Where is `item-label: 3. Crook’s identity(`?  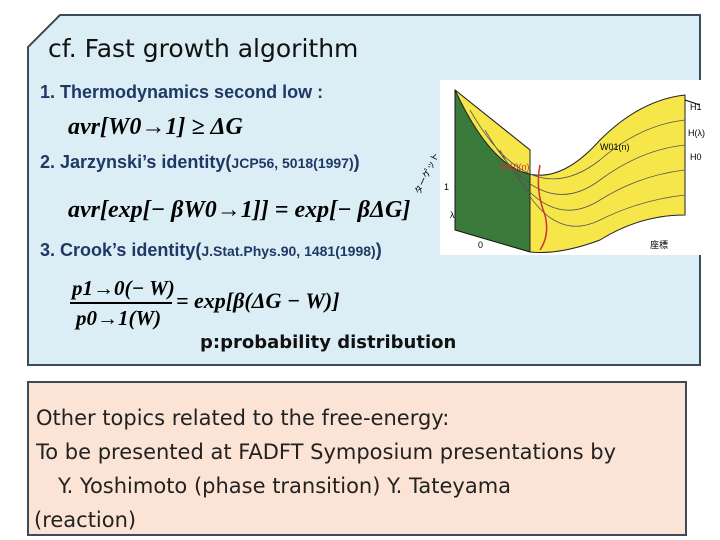
item-label: 3. Crook’s identity( is located at coordinates (121, 250).